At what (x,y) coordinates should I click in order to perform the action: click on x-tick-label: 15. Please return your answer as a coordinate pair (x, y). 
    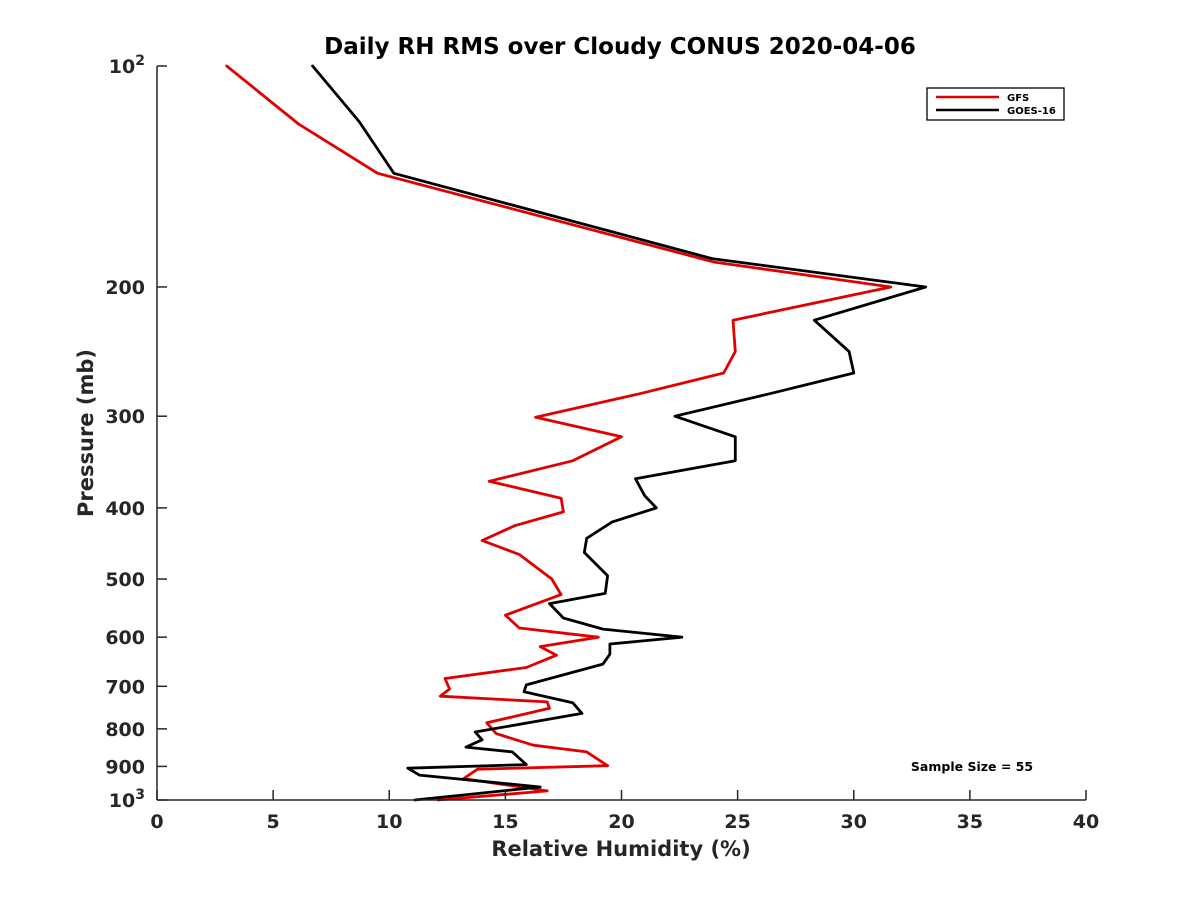
    Looking at the image, I should click on (505, 822).